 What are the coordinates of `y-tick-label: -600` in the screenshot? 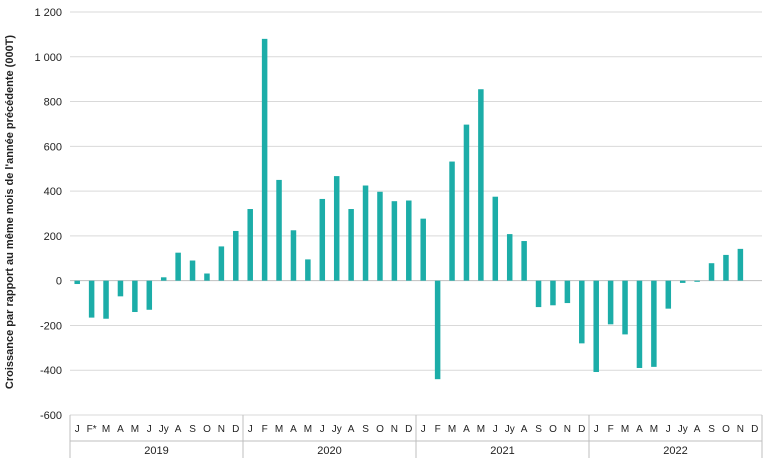 It's located at (51, 416).